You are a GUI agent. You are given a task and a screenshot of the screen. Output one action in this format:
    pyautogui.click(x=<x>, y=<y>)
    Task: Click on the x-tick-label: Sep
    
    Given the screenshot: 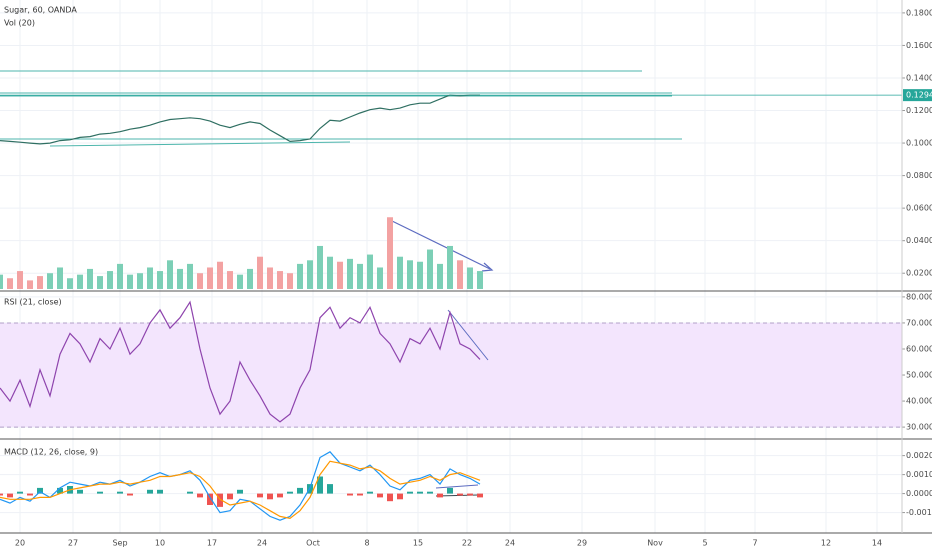 What is the action you would take?
    pyautogui.click(x=119, y=543)
    